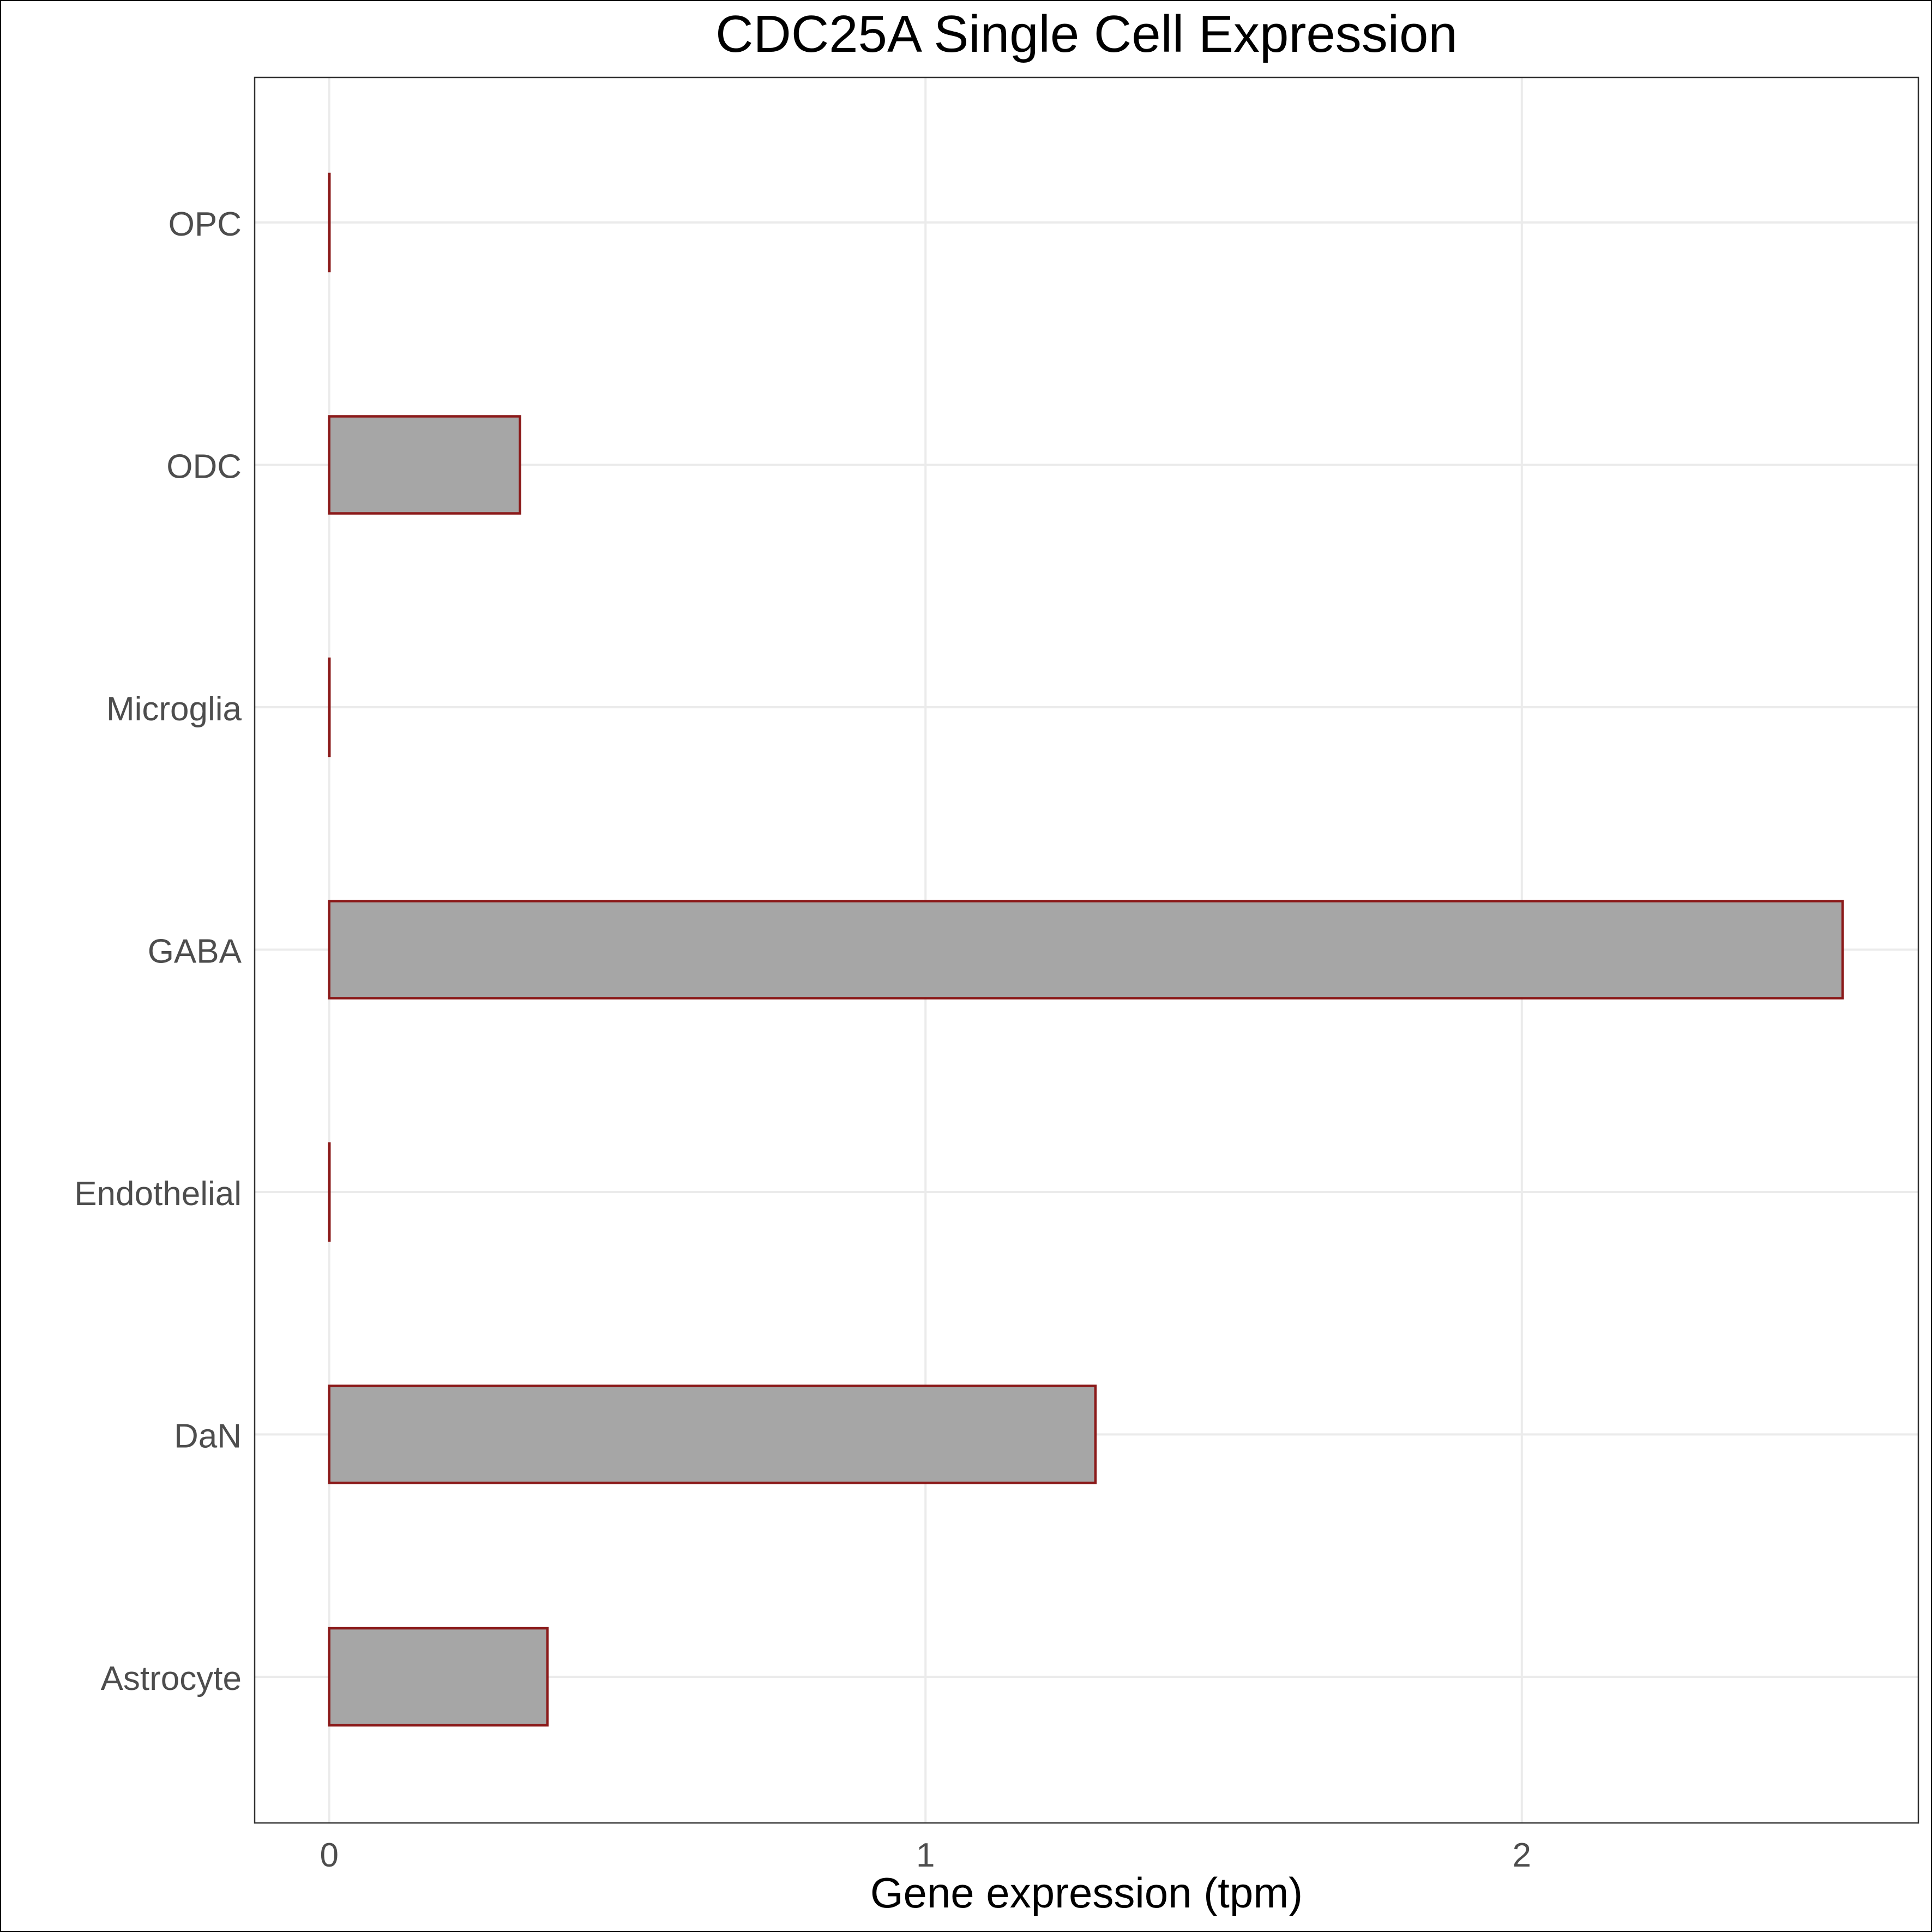 The image size is (1932, 1932). What do you see at coordinates (208, 1436) in the screenshot?
I see `y-tick-label: DaN` at bounding box center [208, 1436].